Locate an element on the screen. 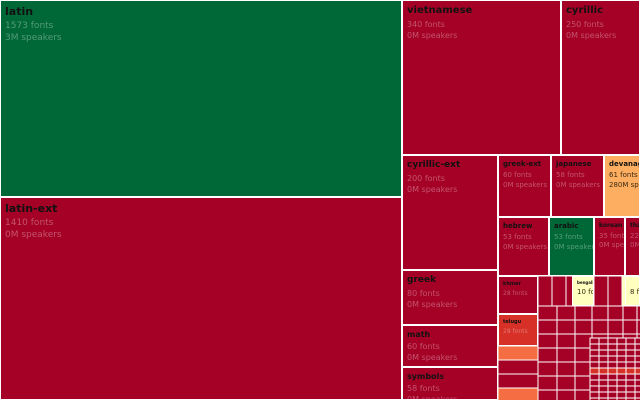 The height and width of the screenshot is (400, 640). treemap-cell-japanese: japanese 58 fonts 0M speakers is located at coordinates (577, 186).